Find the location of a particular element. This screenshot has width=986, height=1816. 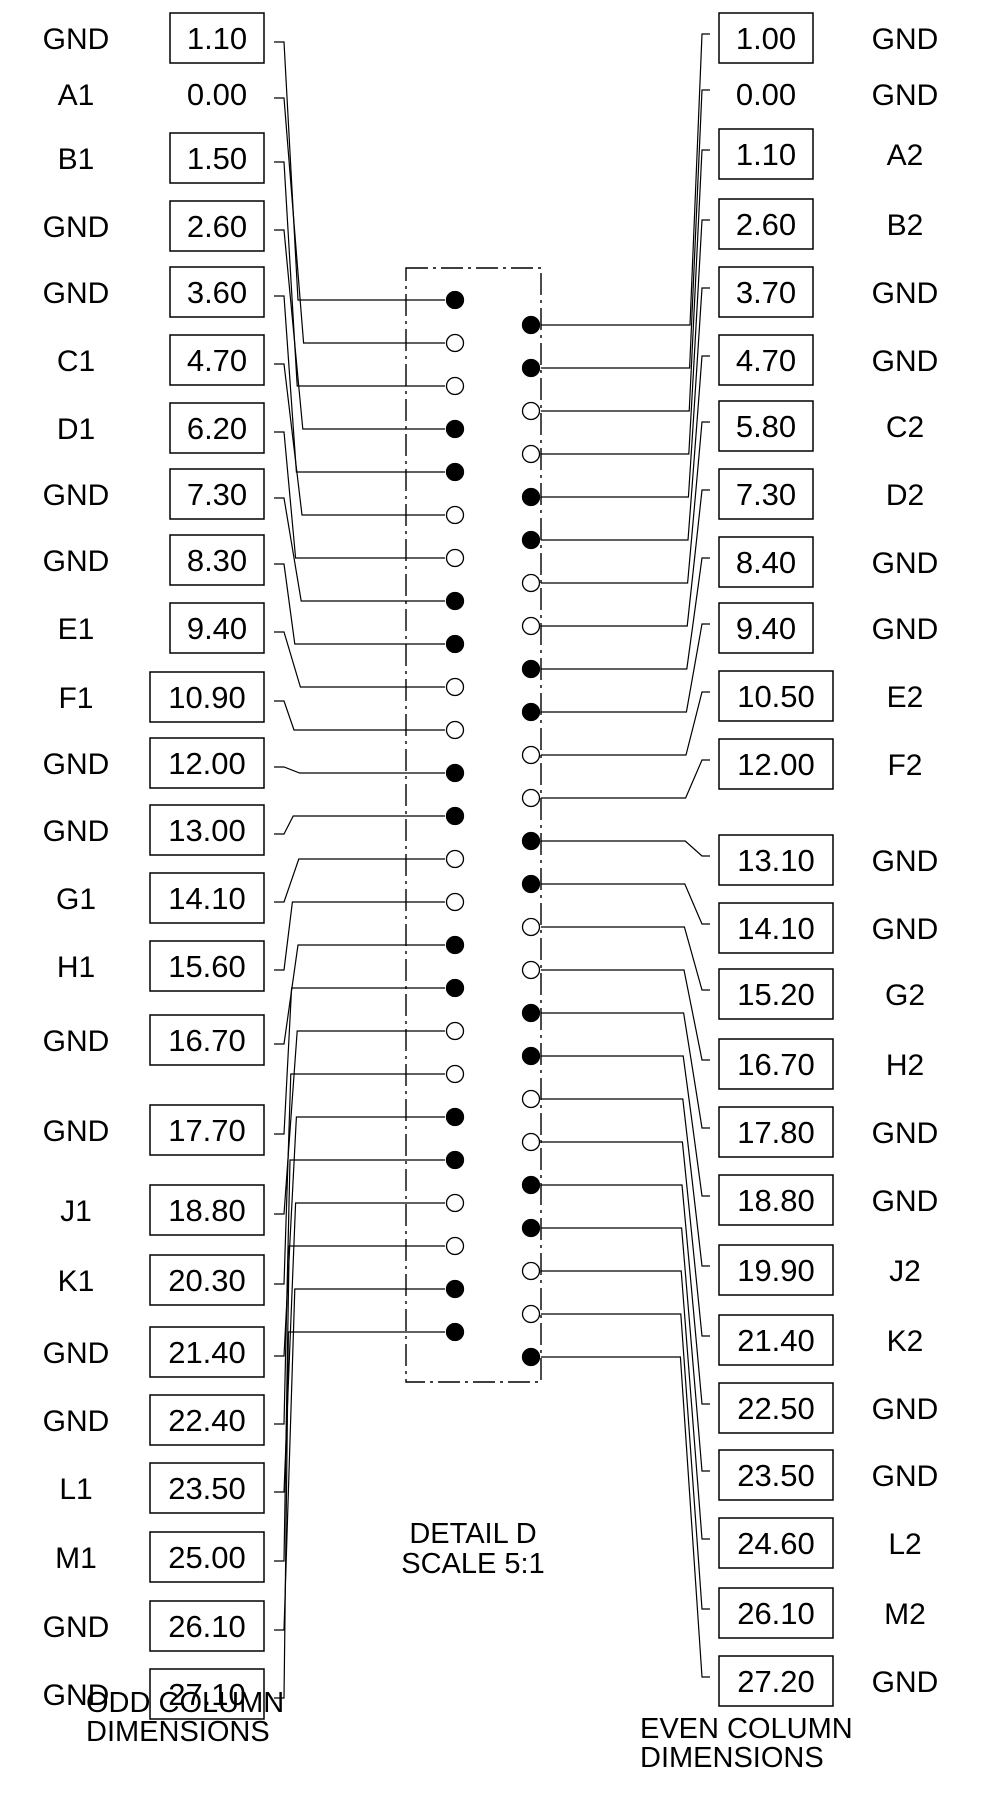

even-pin-b2 is located at coordinates (531, 454).